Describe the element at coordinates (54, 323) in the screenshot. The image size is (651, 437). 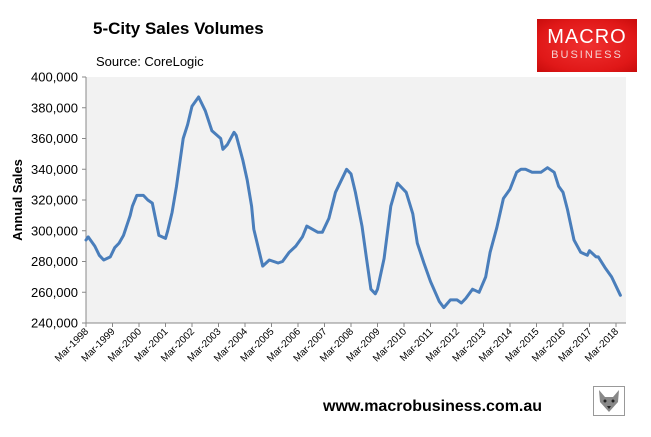
I see `y-tick-label: 240,000` at that location.